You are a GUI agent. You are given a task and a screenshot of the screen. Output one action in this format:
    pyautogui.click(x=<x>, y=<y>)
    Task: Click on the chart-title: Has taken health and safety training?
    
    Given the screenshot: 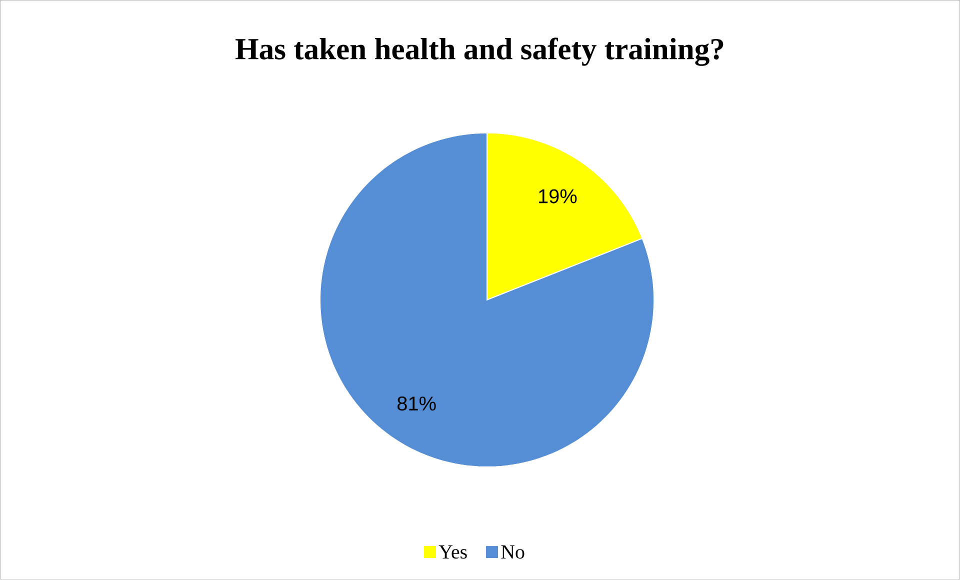 What is the action you would take?
    pyautogui.click(x=480, y=52)
    